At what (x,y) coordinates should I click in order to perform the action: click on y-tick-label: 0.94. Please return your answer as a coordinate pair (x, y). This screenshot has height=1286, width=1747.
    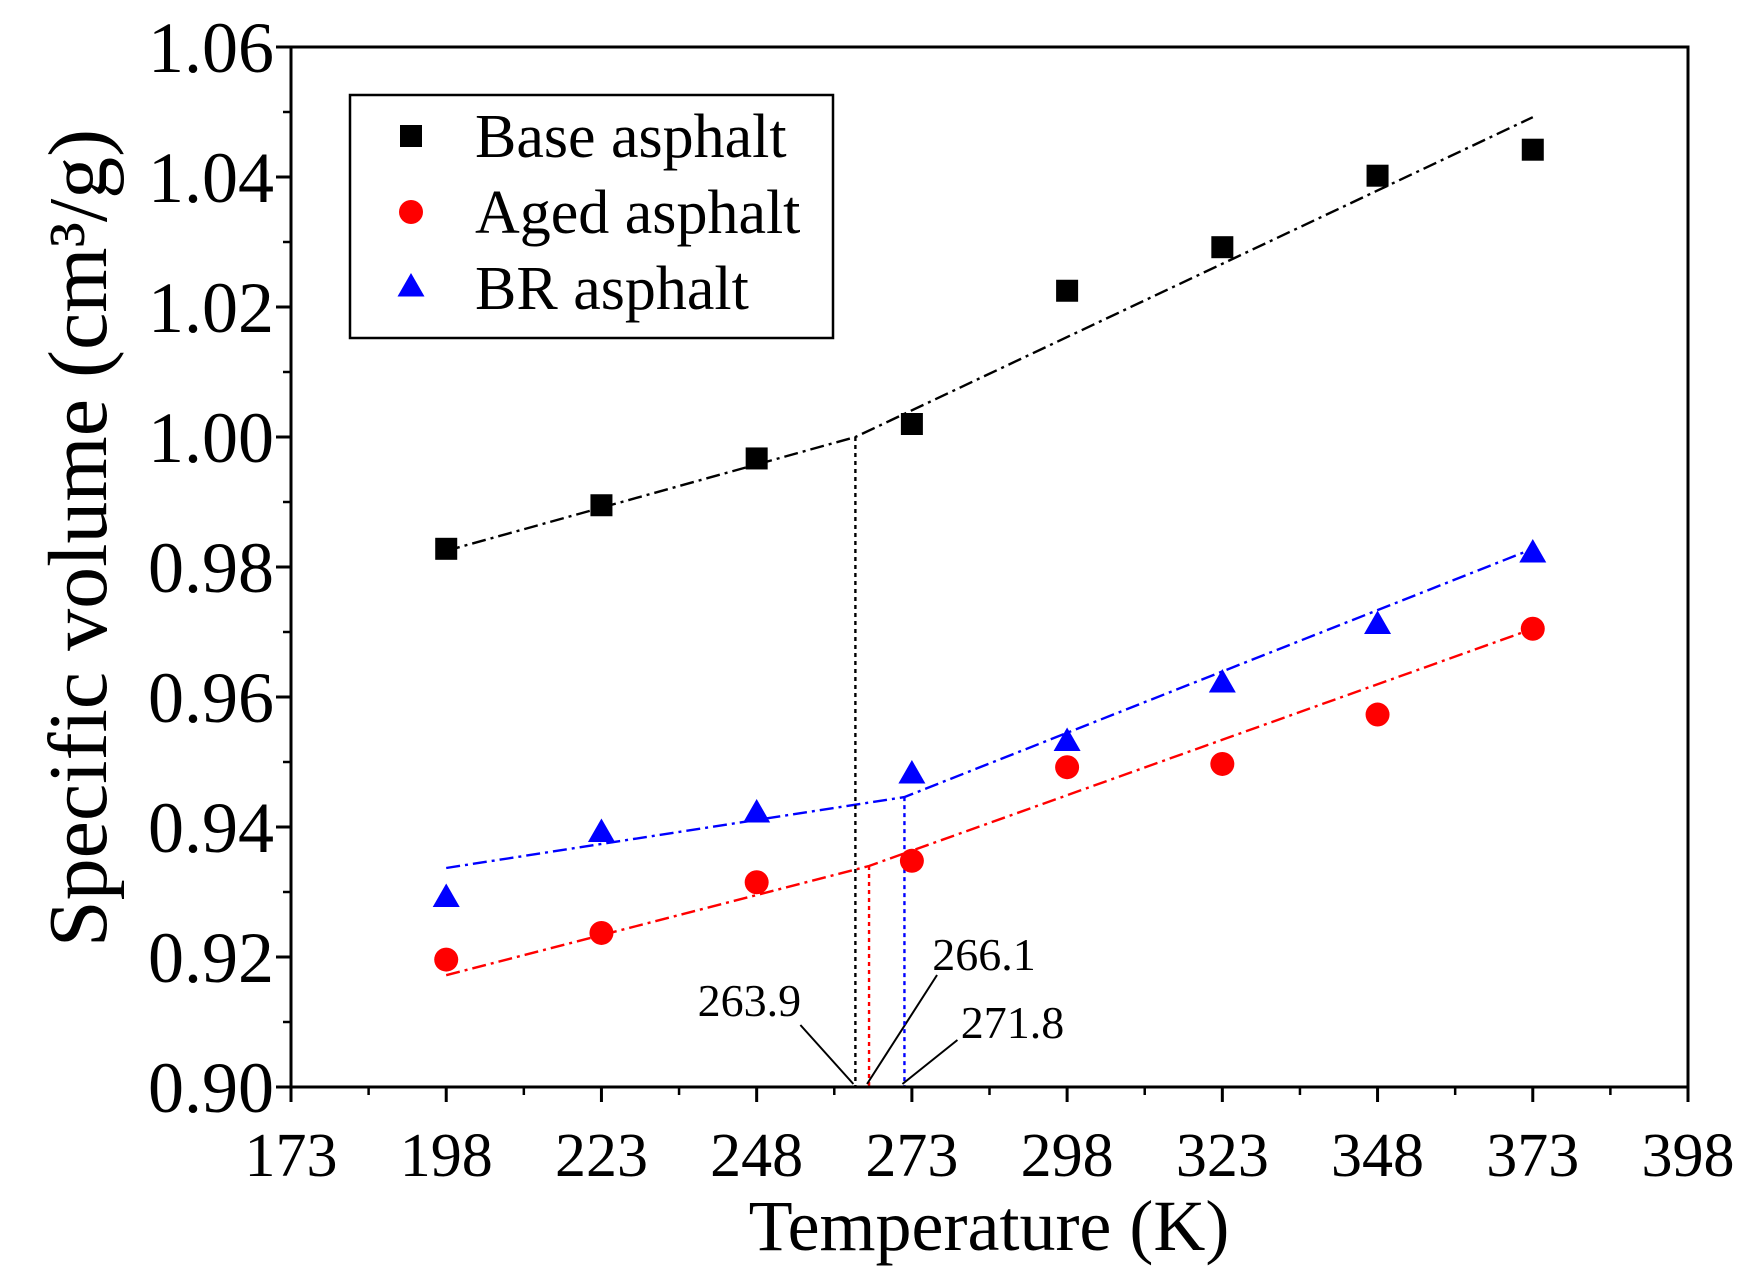
    Looking at the image, I should click on (211, 828).